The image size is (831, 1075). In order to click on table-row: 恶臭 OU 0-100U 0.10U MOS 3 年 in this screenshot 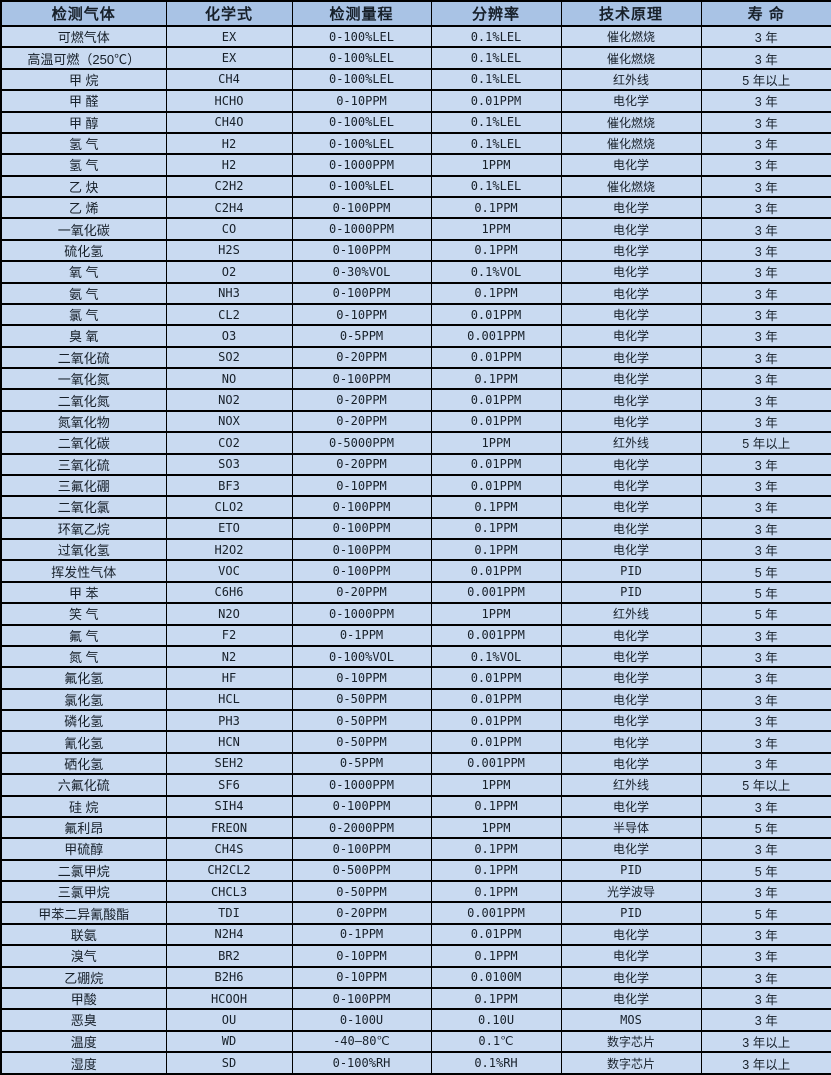, I will do `click(415, 1020)`.